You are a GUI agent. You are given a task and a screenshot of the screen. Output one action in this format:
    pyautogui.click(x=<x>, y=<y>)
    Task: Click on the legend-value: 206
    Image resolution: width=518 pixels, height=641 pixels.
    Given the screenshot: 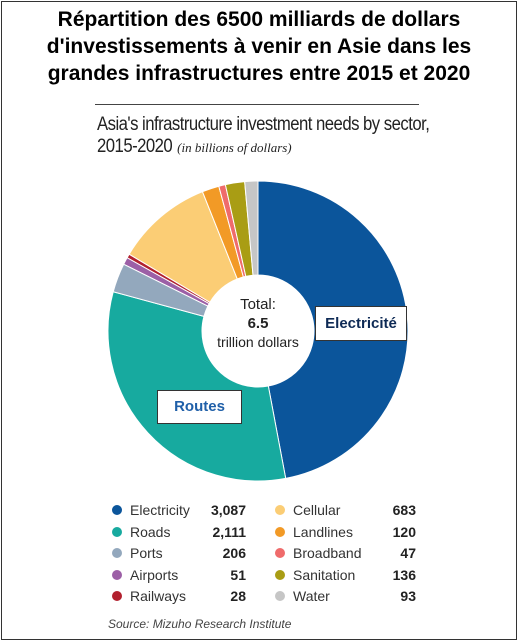 What is the action you would take?
    pyautogui.click(x=234, y=553)
    